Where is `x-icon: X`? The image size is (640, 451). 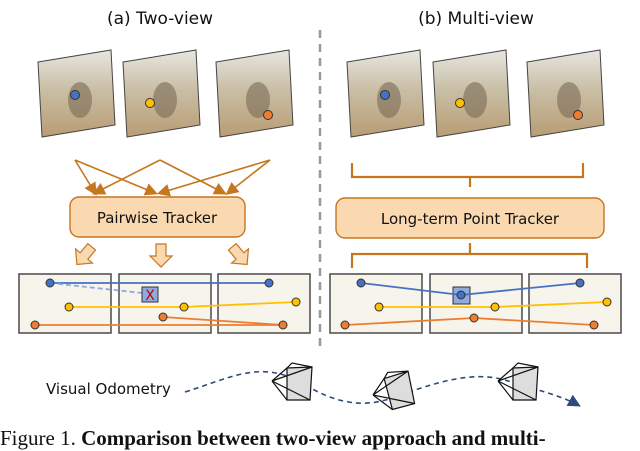
x-icon: X is located at coordinates (150, 296).